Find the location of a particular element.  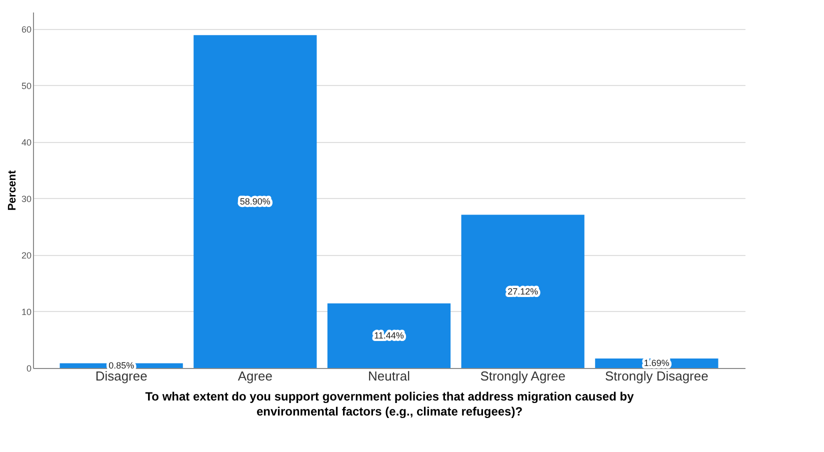

data-label: 58.90% is located at coordinates (255, 201).